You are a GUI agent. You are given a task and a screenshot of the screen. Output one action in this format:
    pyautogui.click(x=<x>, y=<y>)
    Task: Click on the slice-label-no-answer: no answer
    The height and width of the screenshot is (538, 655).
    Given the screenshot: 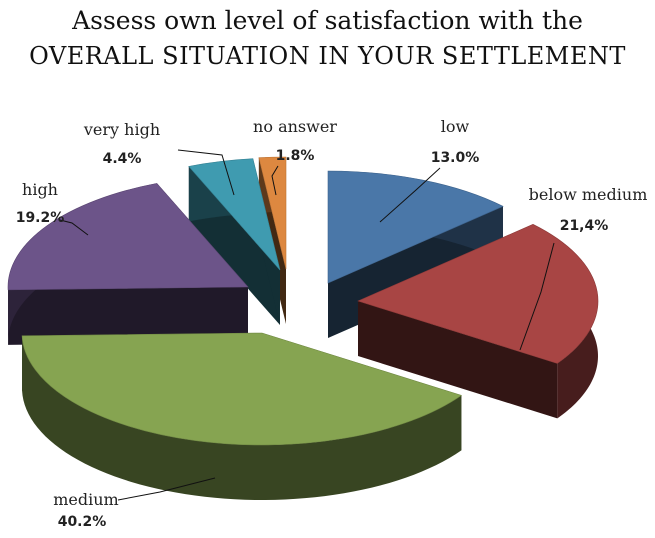 What is the action you would take?
    pyautogui.click(x=295, y=126)
    